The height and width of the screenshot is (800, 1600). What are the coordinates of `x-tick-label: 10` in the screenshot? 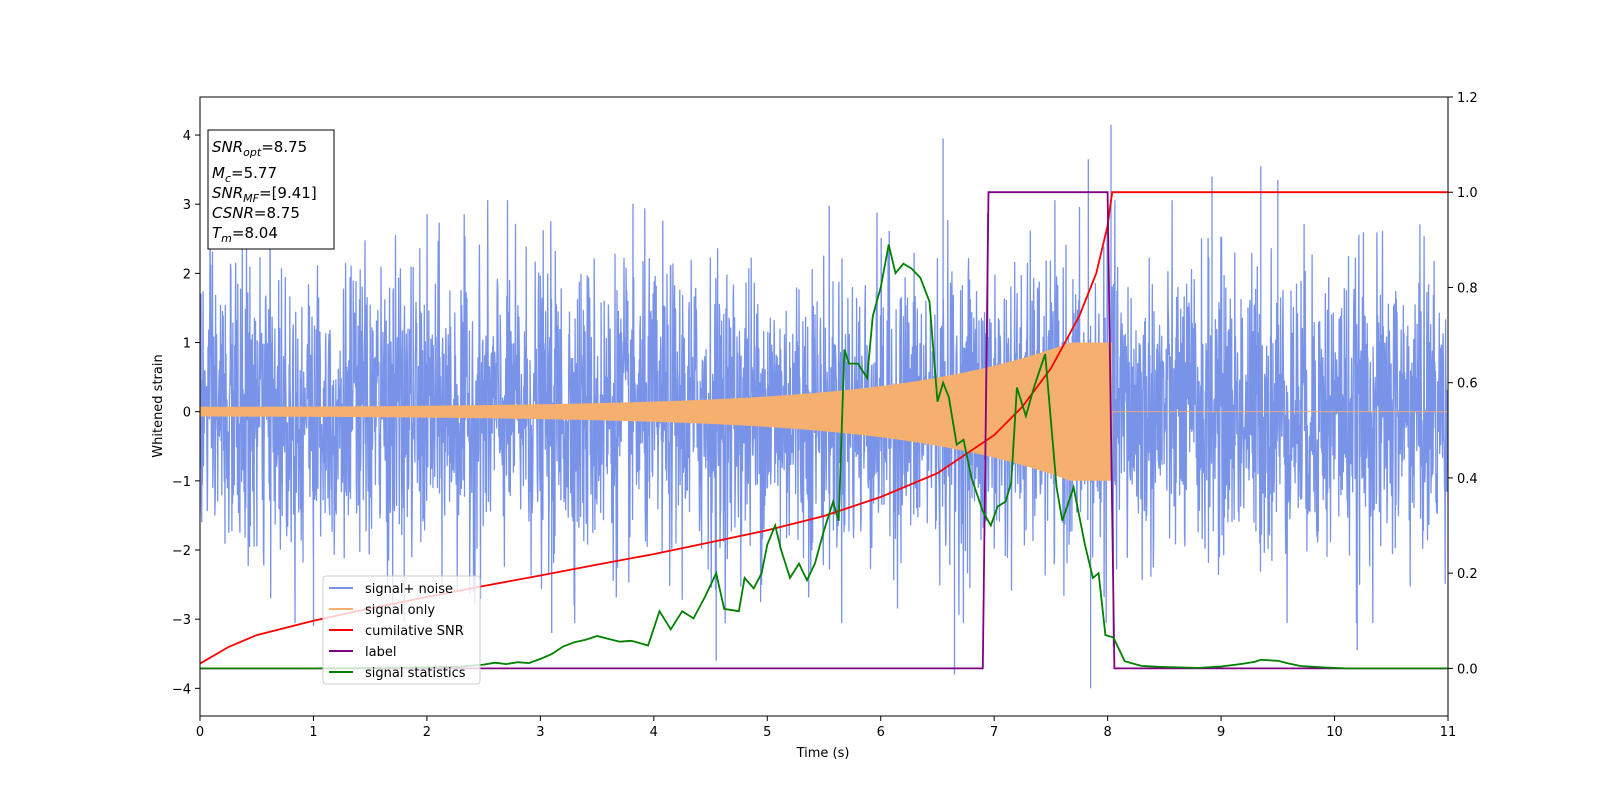 It's located at (1334, 732).